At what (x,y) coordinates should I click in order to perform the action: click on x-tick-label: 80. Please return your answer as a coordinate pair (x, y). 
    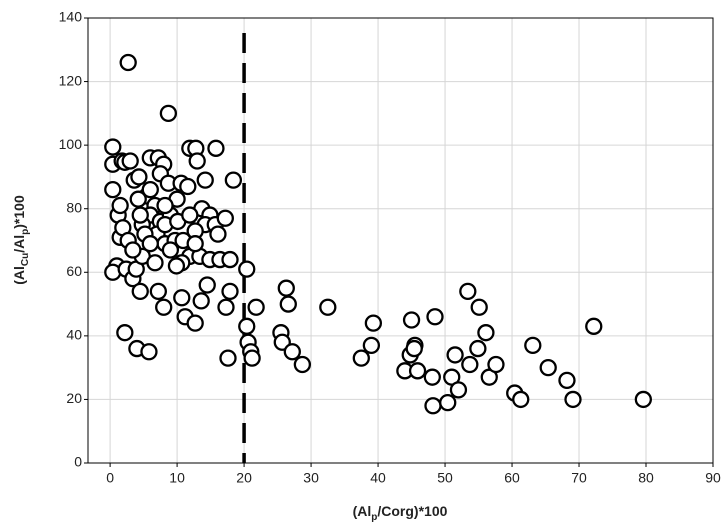
    Looking at the image, I should click on (646, 478).